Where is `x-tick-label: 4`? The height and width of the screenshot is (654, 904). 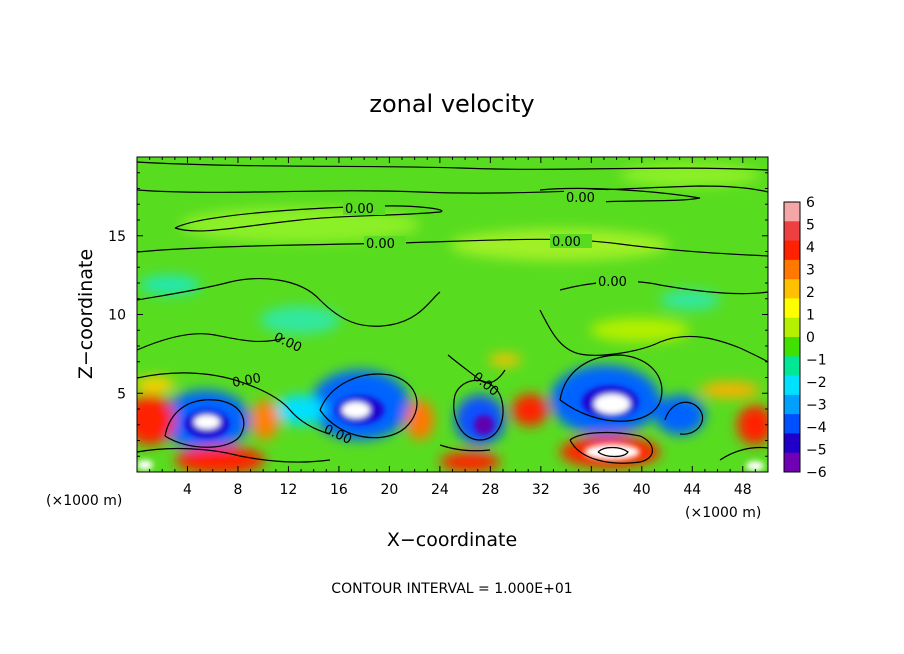
x-tick-label: 4 is located at coordinates (187, 490).